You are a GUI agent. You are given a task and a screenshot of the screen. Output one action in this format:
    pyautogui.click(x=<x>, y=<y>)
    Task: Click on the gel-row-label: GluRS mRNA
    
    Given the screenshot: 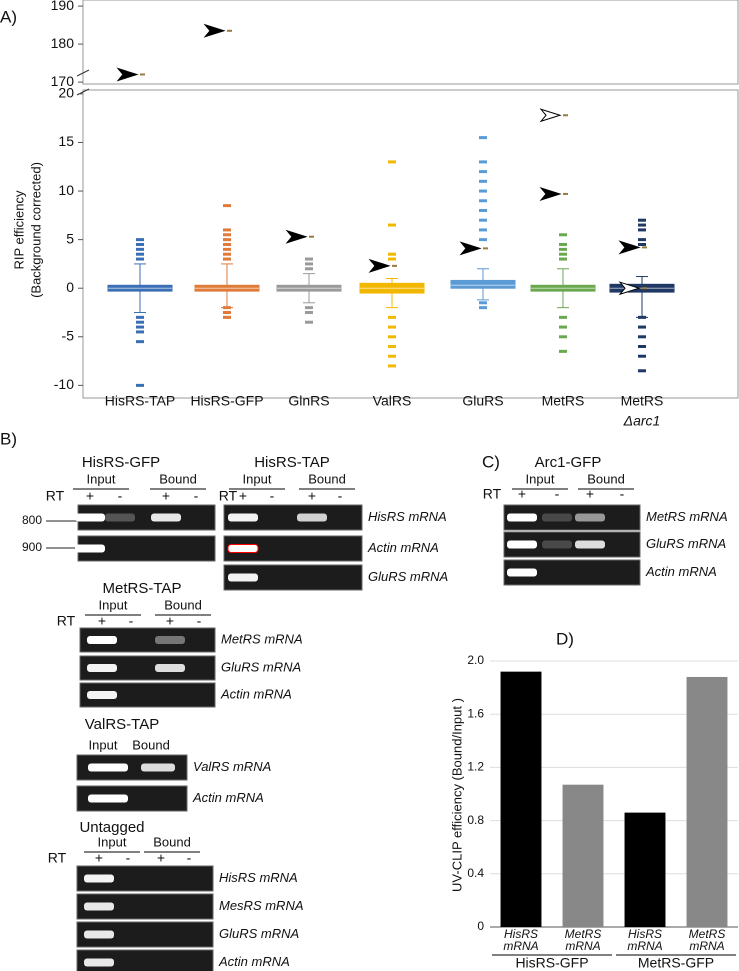 What is the action you would take?
    pyautogui.click(x=686, y=543)
    